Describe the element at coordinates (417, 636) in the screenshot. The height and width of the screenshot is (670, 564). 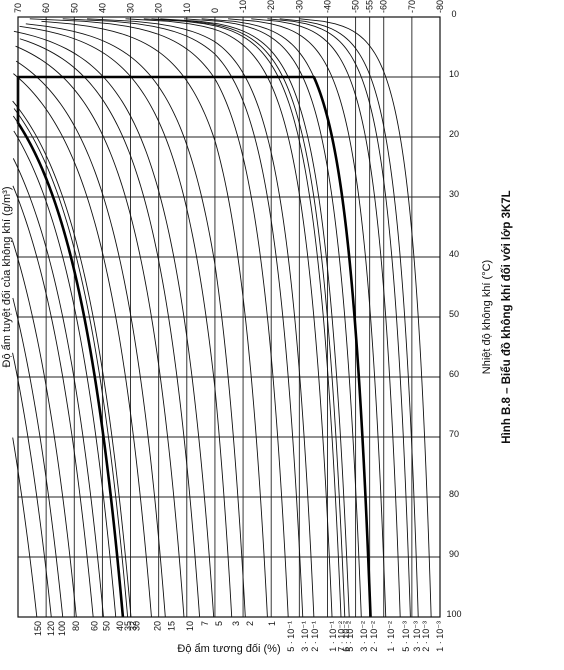
I see `abs-humidity-tick-label: 3 · 10⁻³` at that location.